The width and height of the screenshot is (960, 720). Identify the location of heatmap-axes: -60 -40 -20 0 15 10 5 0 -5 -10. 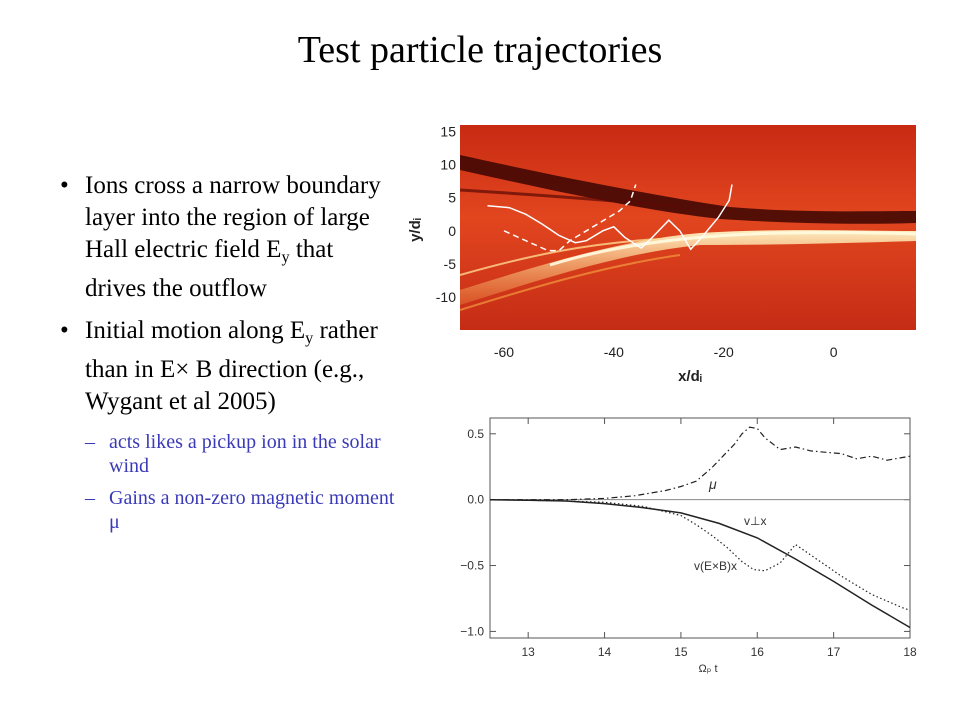
(637, 242).